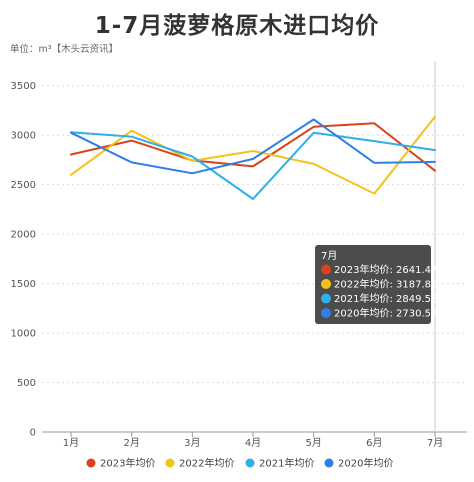 The height and width of the screenshot is (482, 474). Describe the element at coordinates (192, 443) in the screenshot. I see `x-tick-label: 3月` at that location.